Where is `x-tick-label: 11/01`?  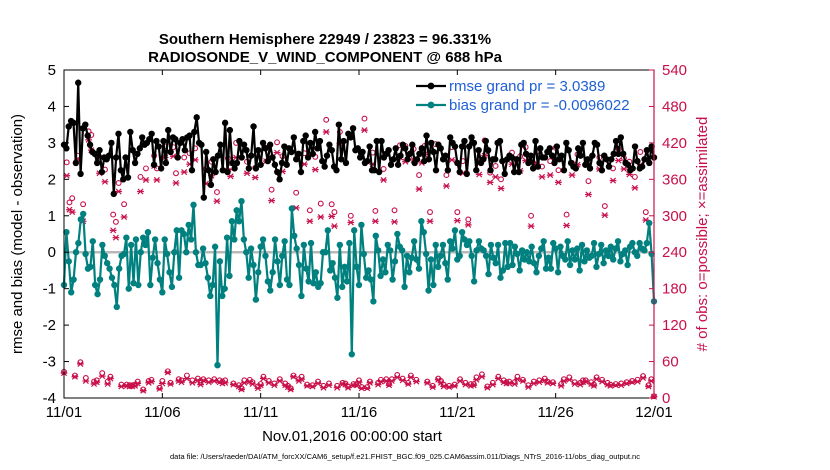 x-tick-label: 11/01 is located at coordinates (64, 412).